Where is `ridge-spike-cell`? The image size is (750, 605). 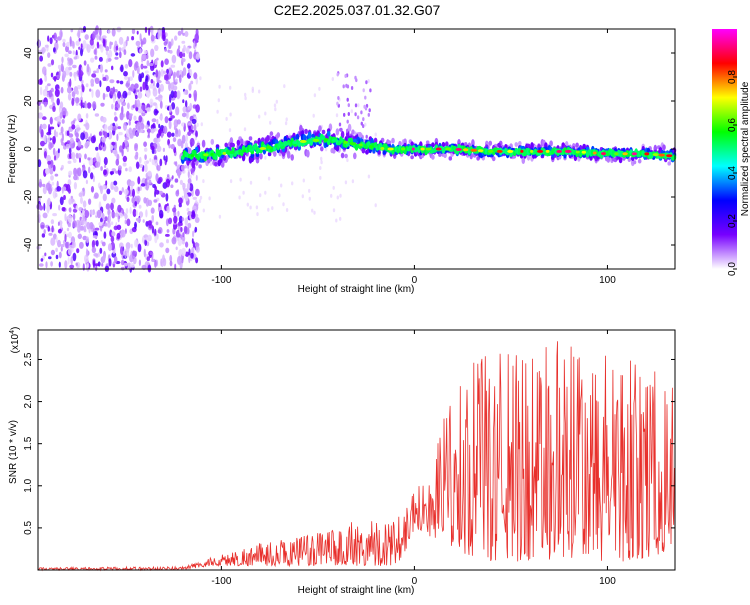 ridge-spike-cell is located at coordinates (355, 133).